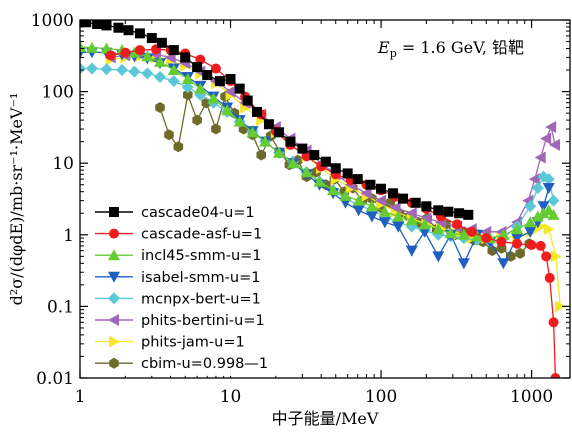 The height and width of the screenshot is (433, 572). What do you see at coordinates (460, 47) in the screenshot?
I see `annotation-rest: = 1.6 GeV, 铅靶` at bounding box center [460, 47].